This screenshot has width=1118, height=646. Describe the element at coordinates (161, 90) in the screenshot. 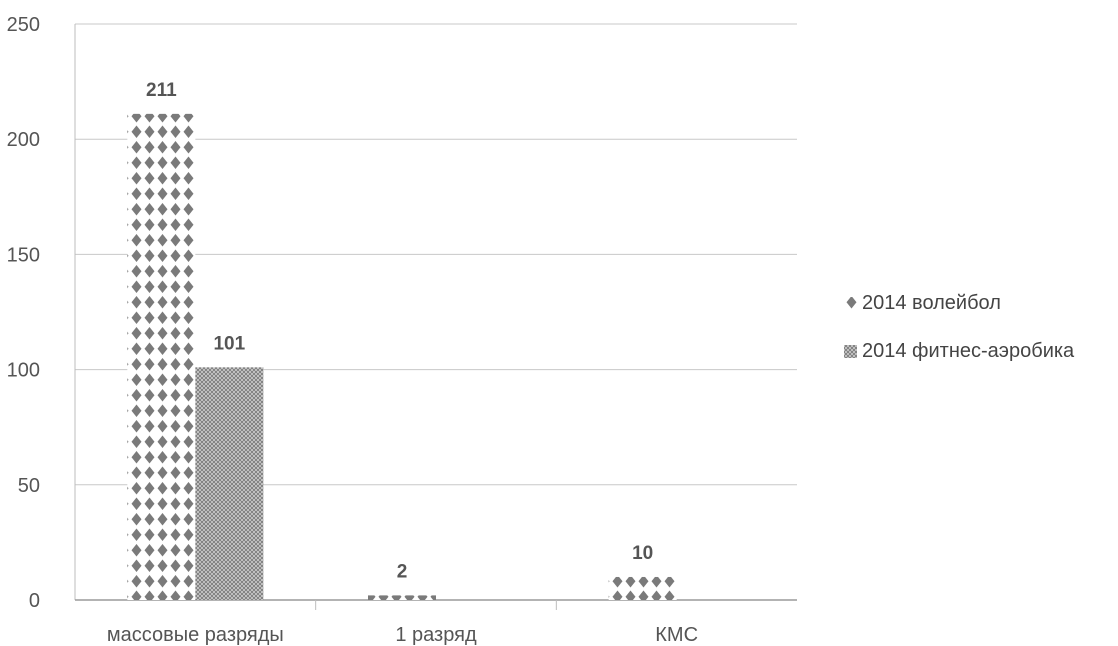

I see `data-label: 211` at that location.